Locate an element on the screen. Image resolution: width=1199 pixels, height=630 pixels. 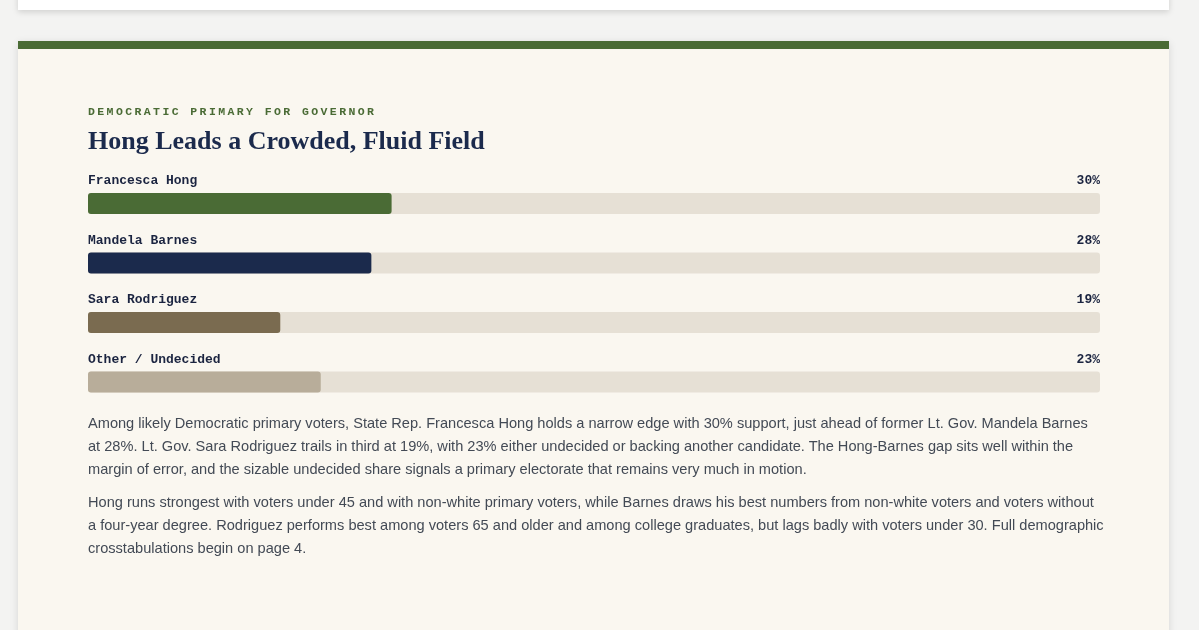
text: Hong runs strongest with voters under 45 and with non-white primary voters, while Barnes draws his best numbers from non-white voters and voters without a four-year degree. Rodriguez performs best among voters 65 and older and among college graduates, but lags badly with voters under 30. Full demographic crosstabulations begin on page 4. is located at coordinates (596, 525).